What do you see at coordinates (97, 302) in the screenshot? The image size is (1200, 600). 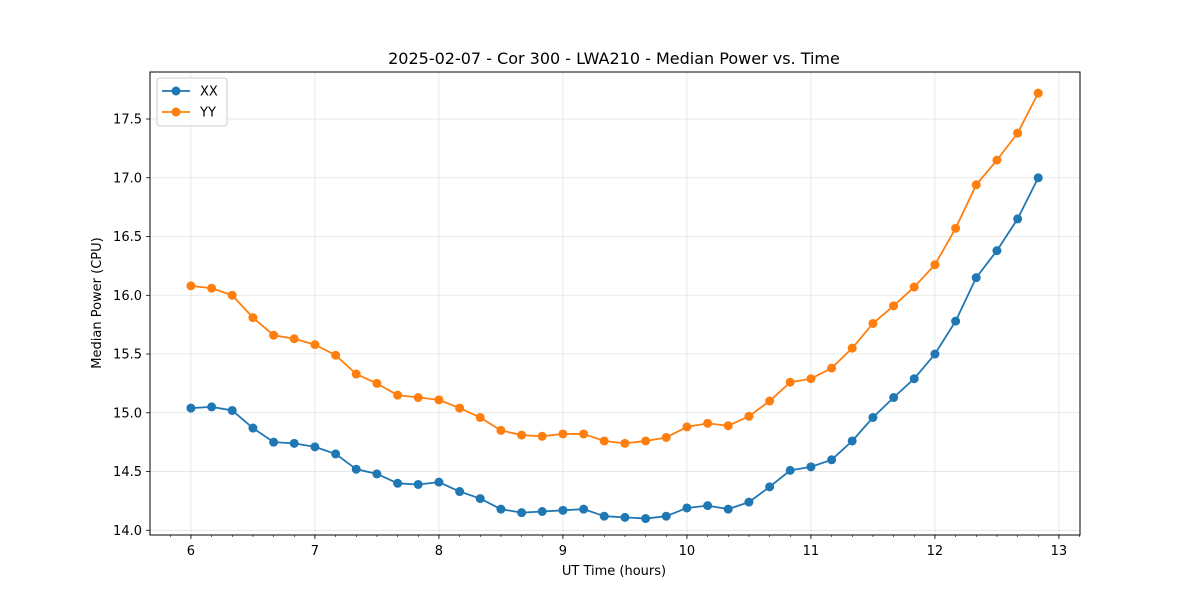 I see `y-axis-label: Median Power (CPU)` at bounding box center [97, 302].